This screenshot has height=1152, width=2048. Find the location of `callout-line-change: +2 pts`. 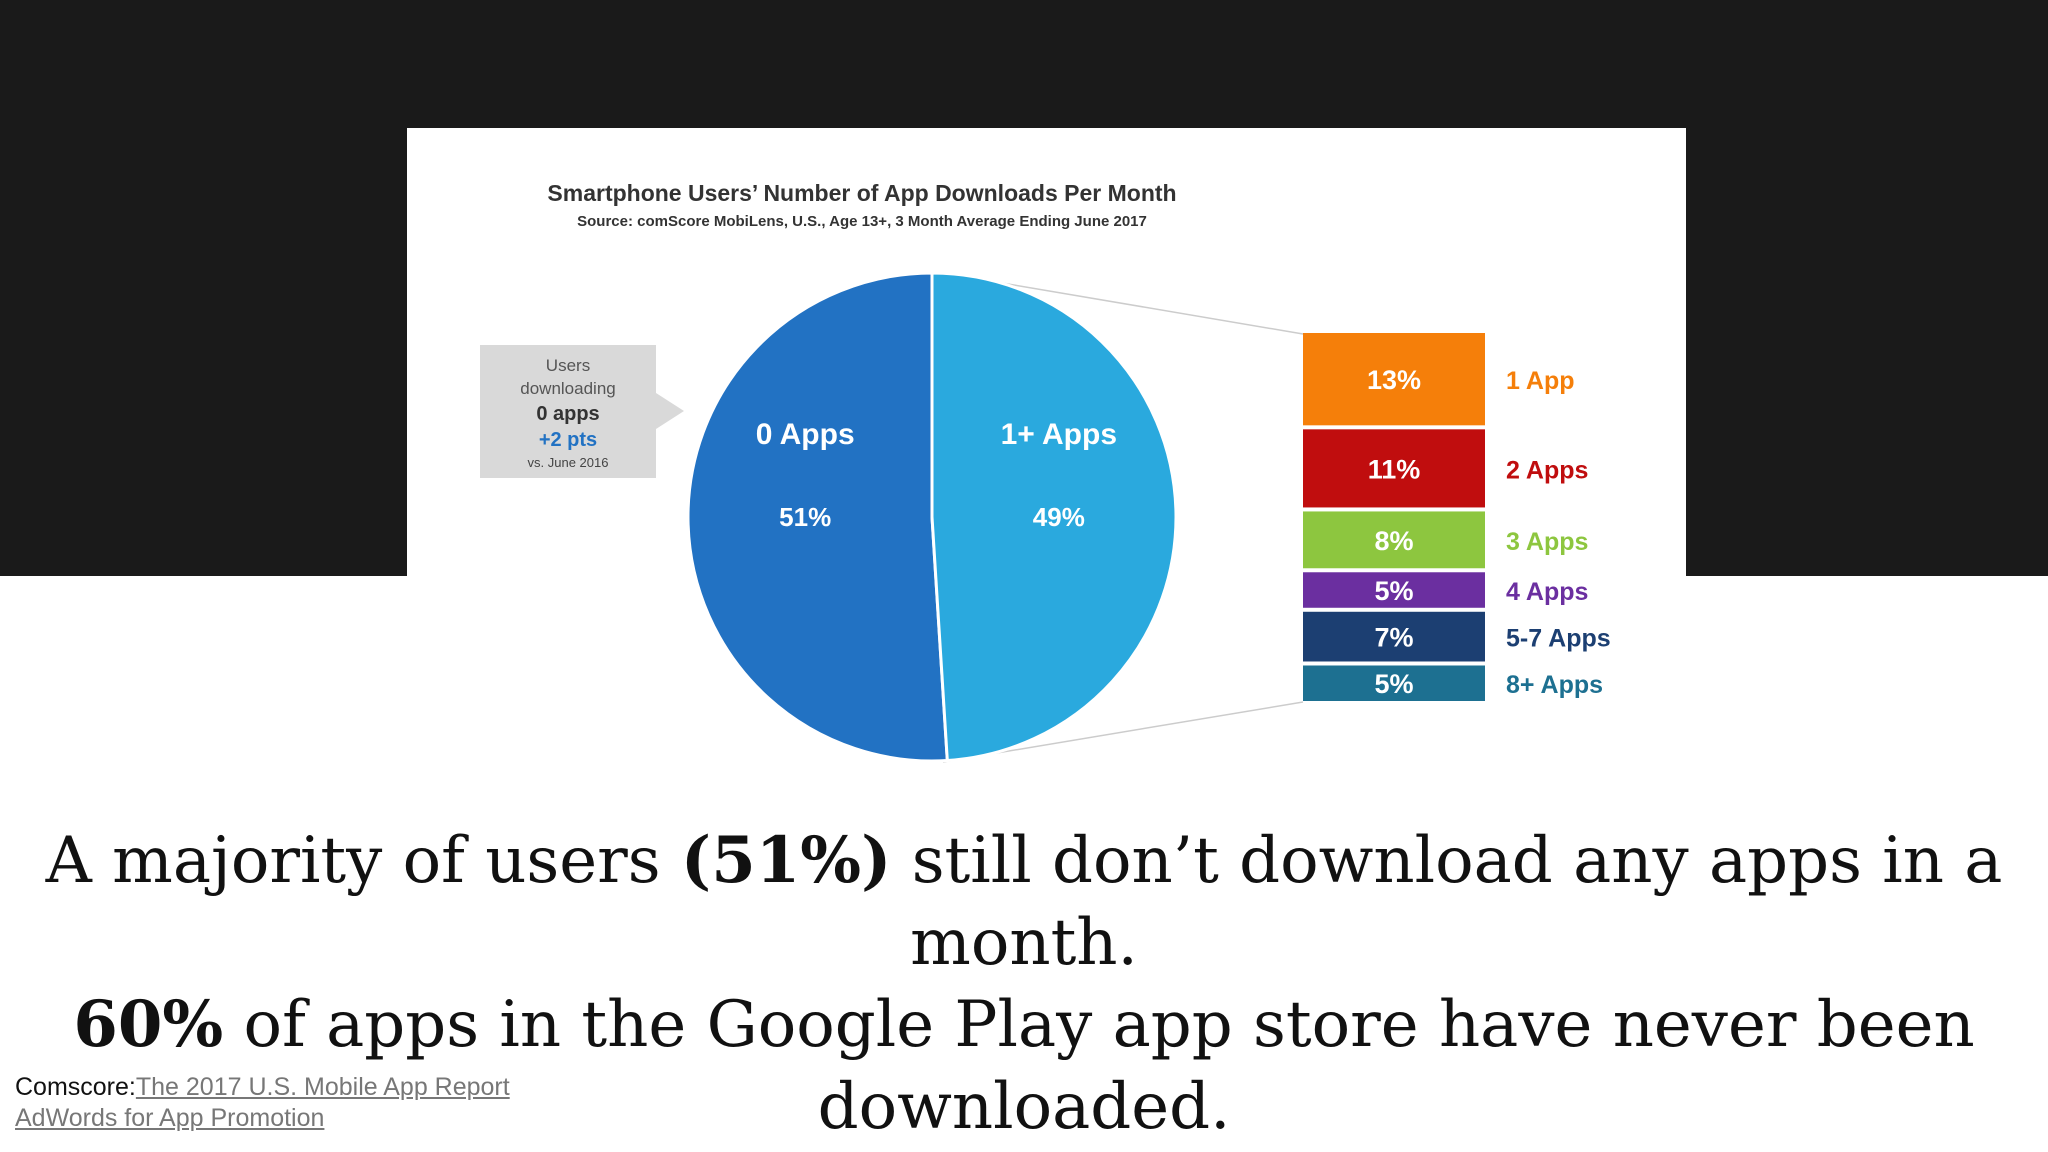

callout-line-change: +2 pts is located at coordinates (568, 440).